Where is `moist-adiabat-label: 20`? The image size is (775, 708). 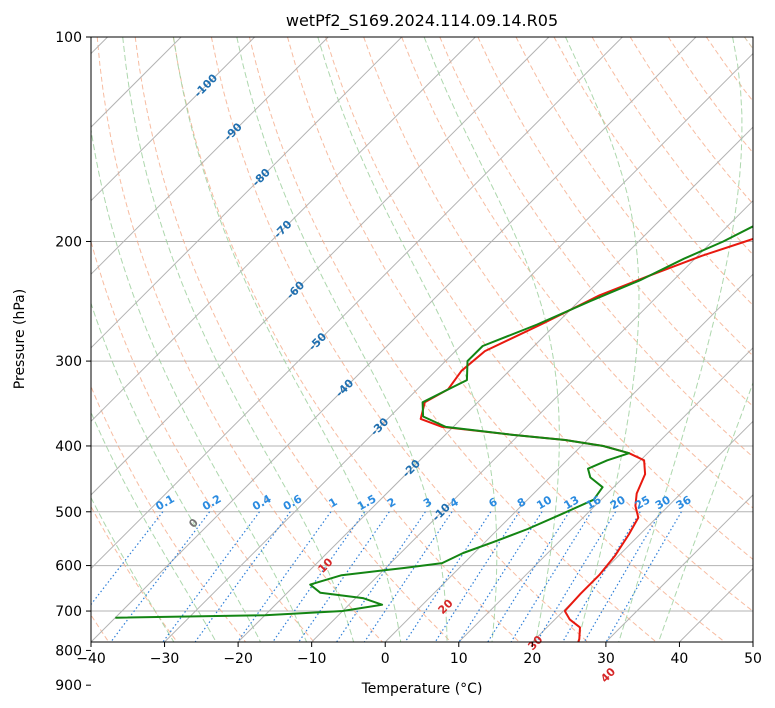 moist-adiabat-label: 20 is located at coordinates (446, 607).